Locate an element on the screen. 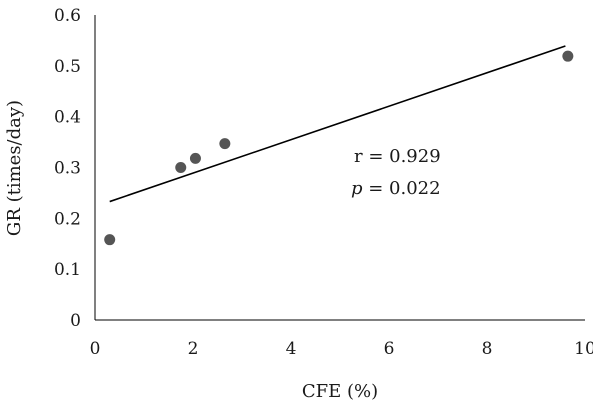  correlation-annotation: r = 0.929 is located at coordinates (397, 156).